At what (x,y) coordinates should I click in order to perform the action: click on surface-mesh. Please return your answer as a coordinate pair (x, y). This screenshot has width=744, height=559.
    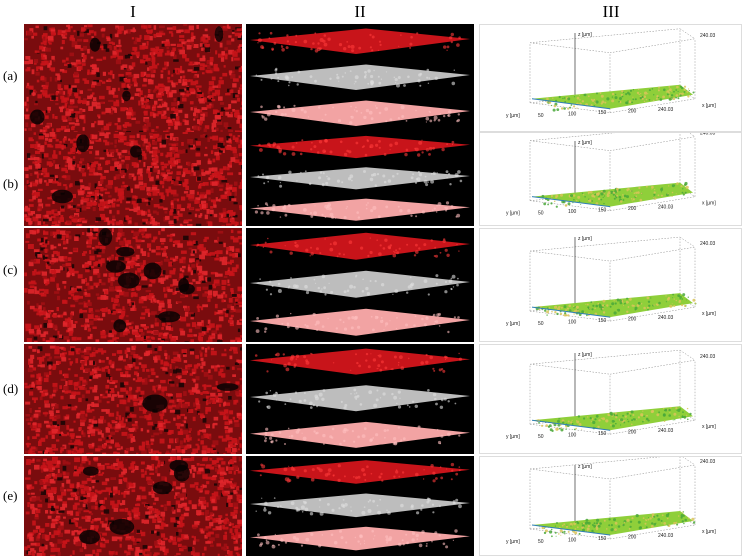
    Looking at the image, I should click on (612, 194).